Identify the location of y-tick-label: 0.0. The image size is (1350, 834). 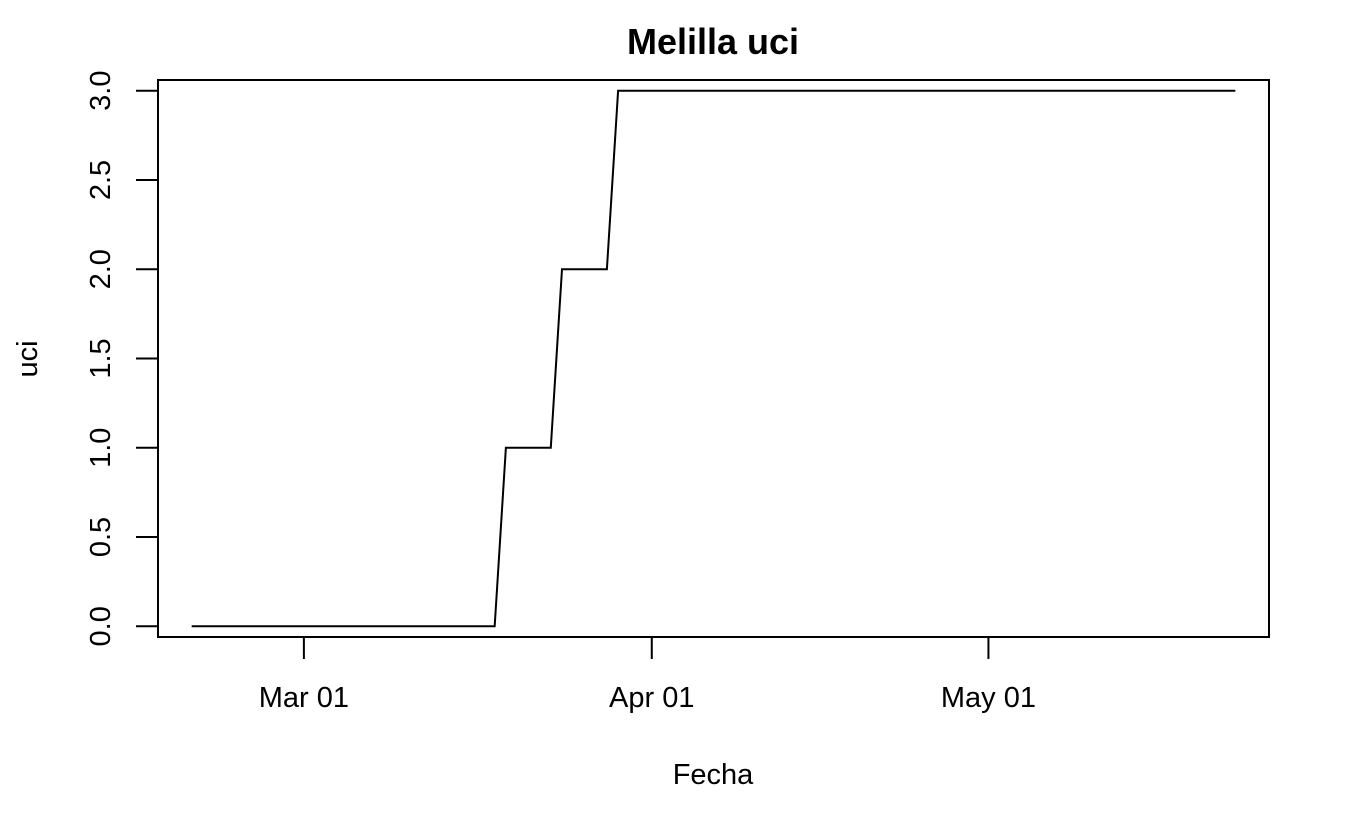
(101, 626).